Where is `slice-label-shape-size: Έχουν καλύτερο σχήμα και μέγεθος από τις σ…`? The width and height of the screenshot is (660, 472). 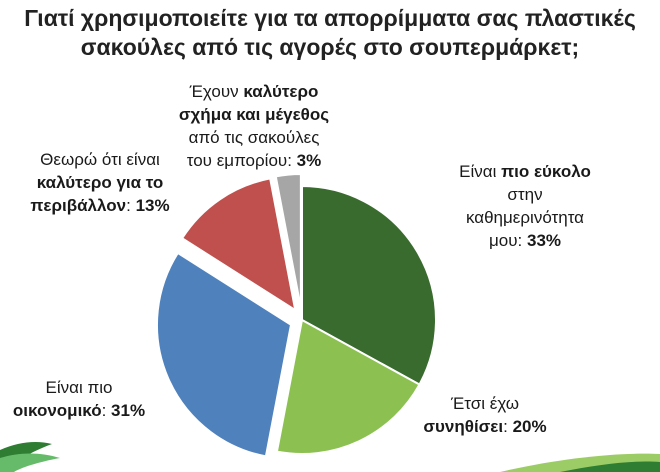 slice-label-shape-size: Έχουν καλύτερο σχήμα και μέγεθος από τις σ… is located at coordinates (254, 126).